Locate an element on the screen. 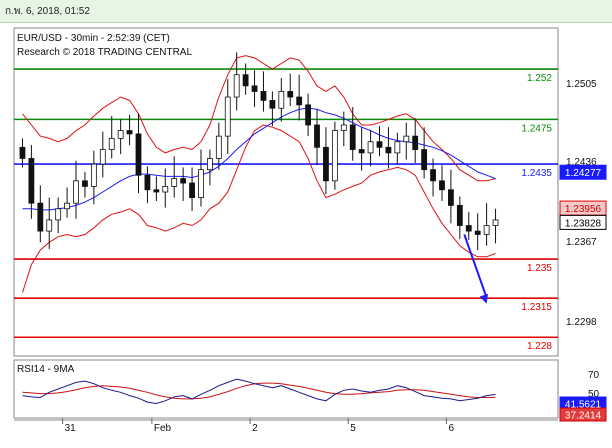  y-tick-label: 1.2367 is located at coordinates (581, 242).